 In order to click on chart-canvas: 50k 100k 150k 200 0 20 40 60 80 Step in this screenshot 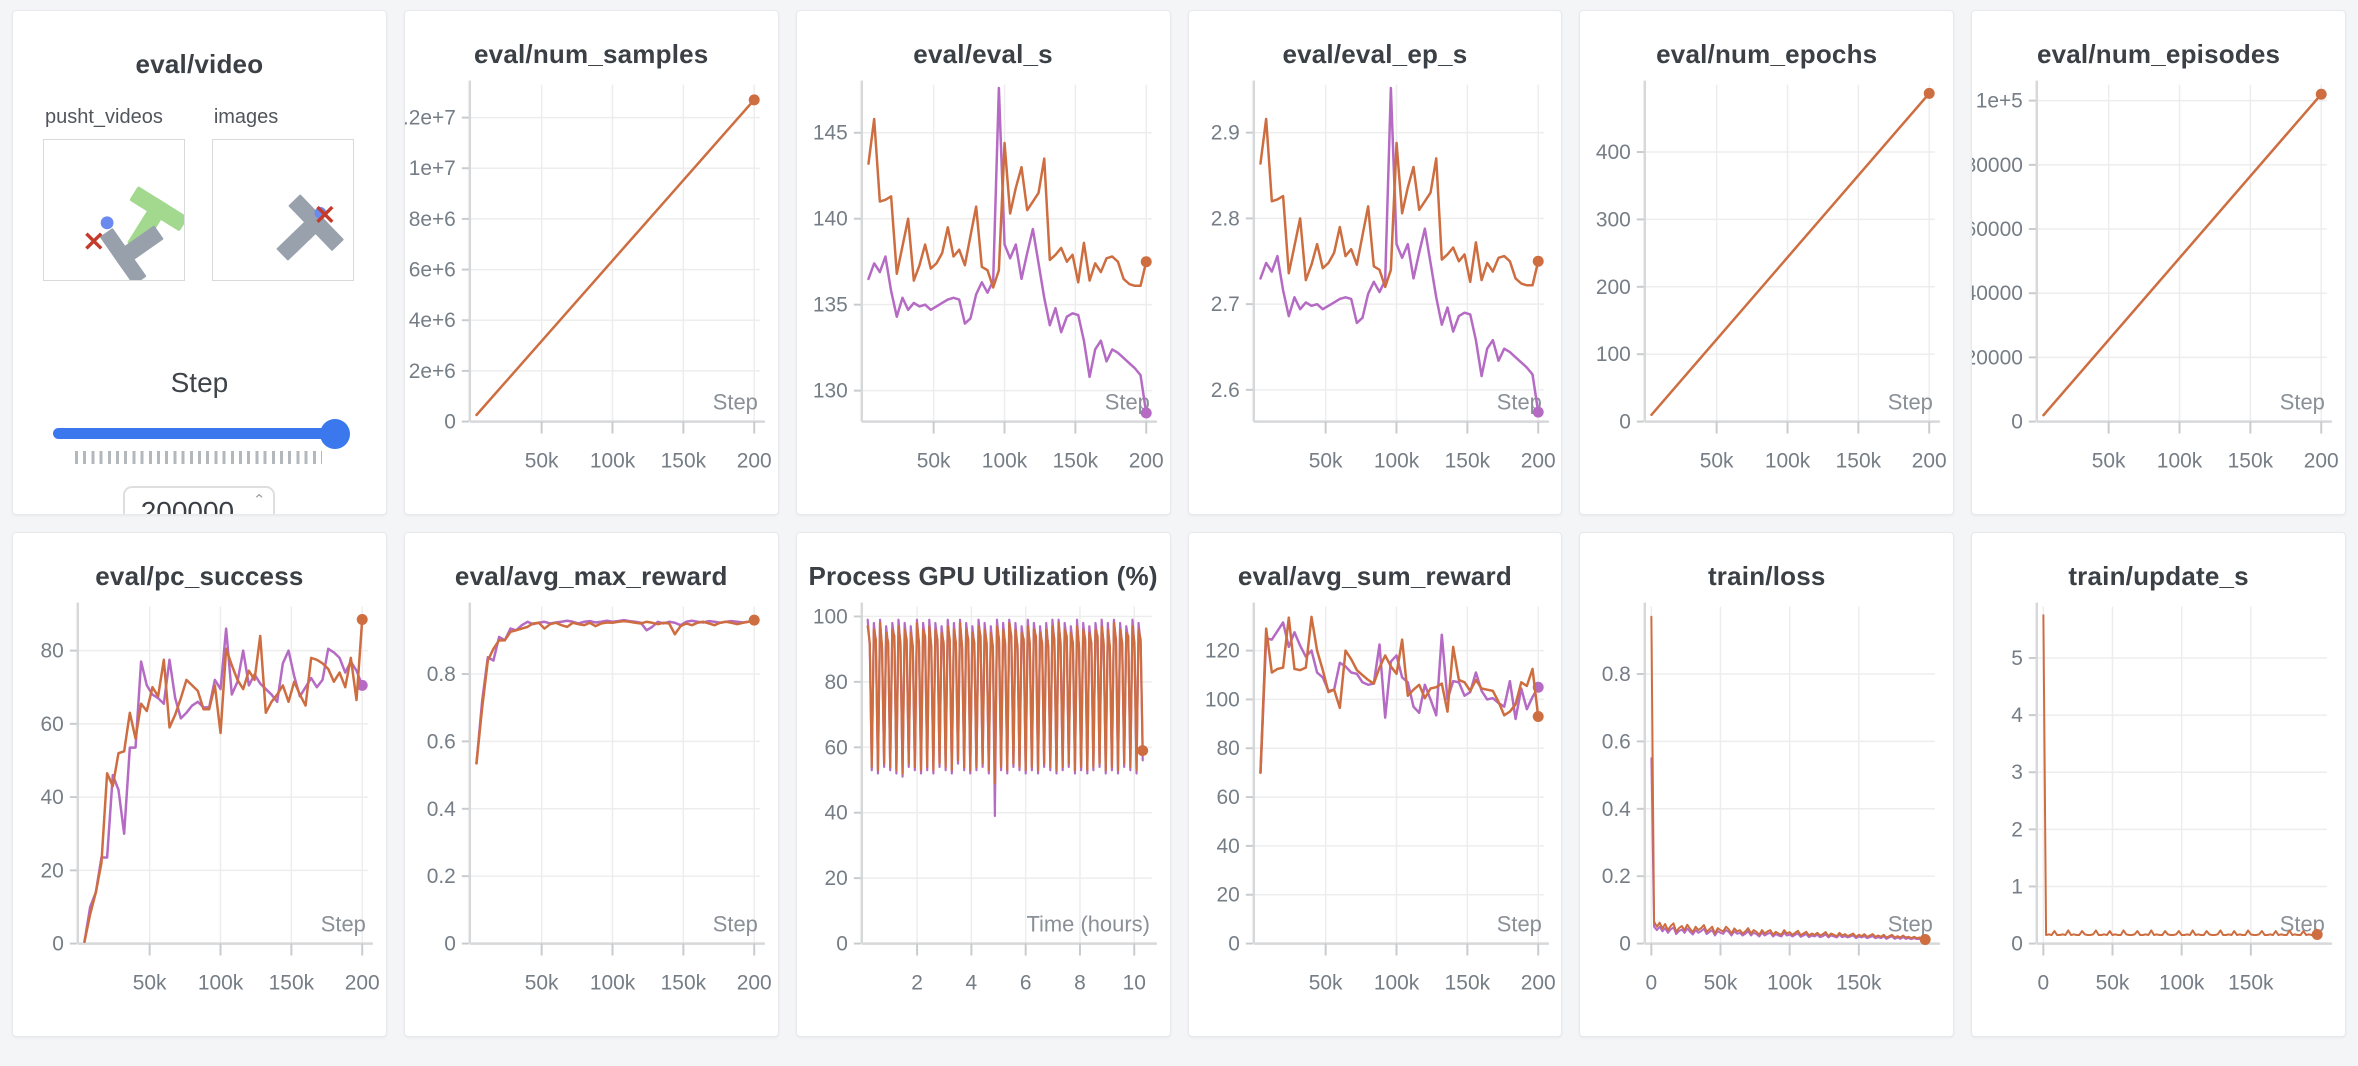, I will do `click(199, 808)`.